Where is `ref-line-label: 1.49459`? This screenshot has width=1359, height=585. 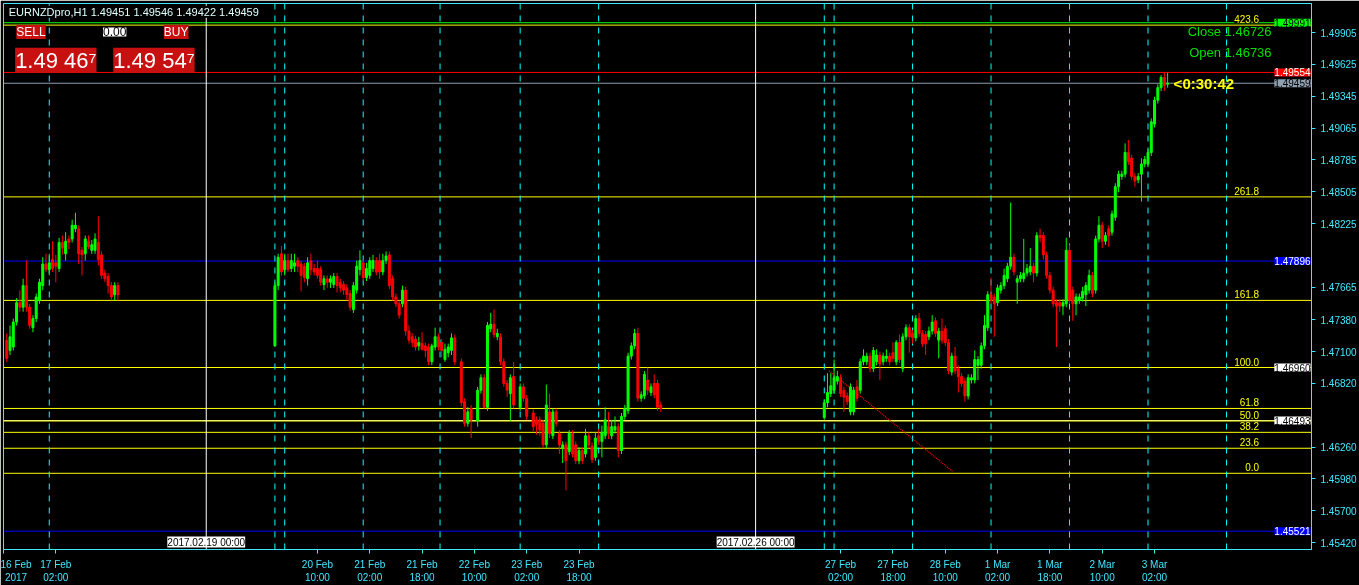
ref-line-label: 1.49459 is located at coordinates (1292, 84).